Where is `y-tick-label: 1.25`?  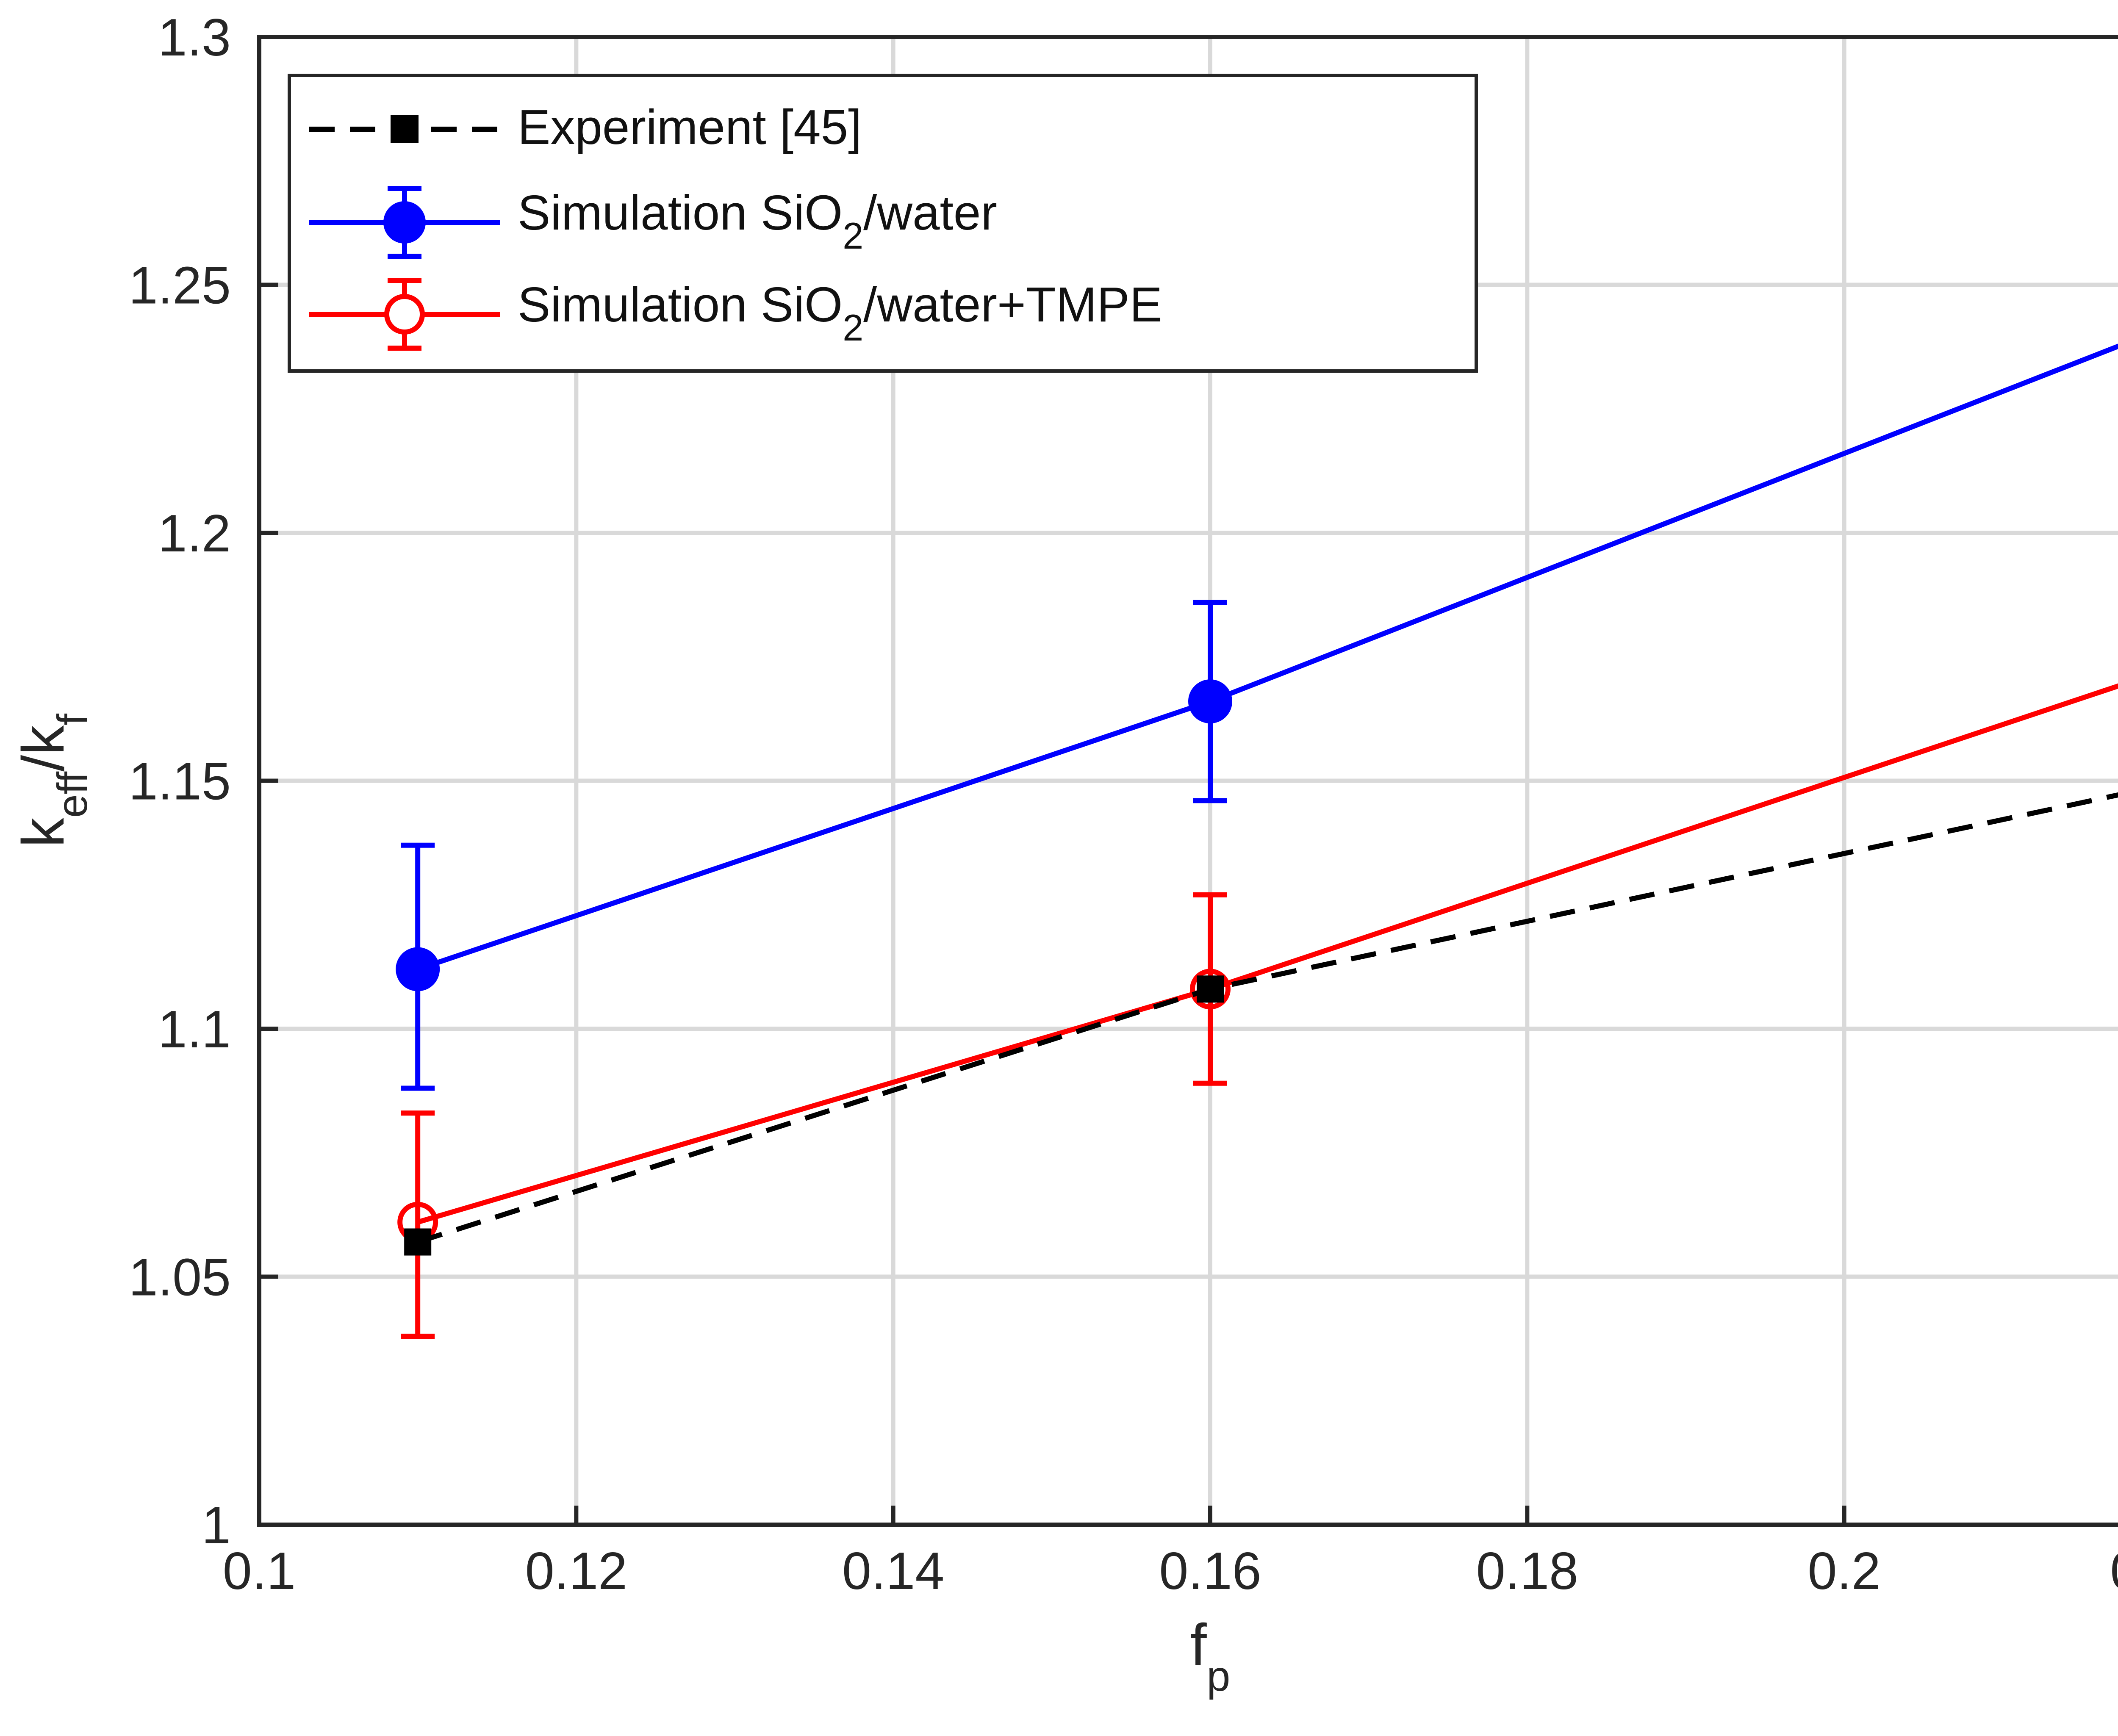 y-tick-label: 1.25 is located at coordinates (180, 286).